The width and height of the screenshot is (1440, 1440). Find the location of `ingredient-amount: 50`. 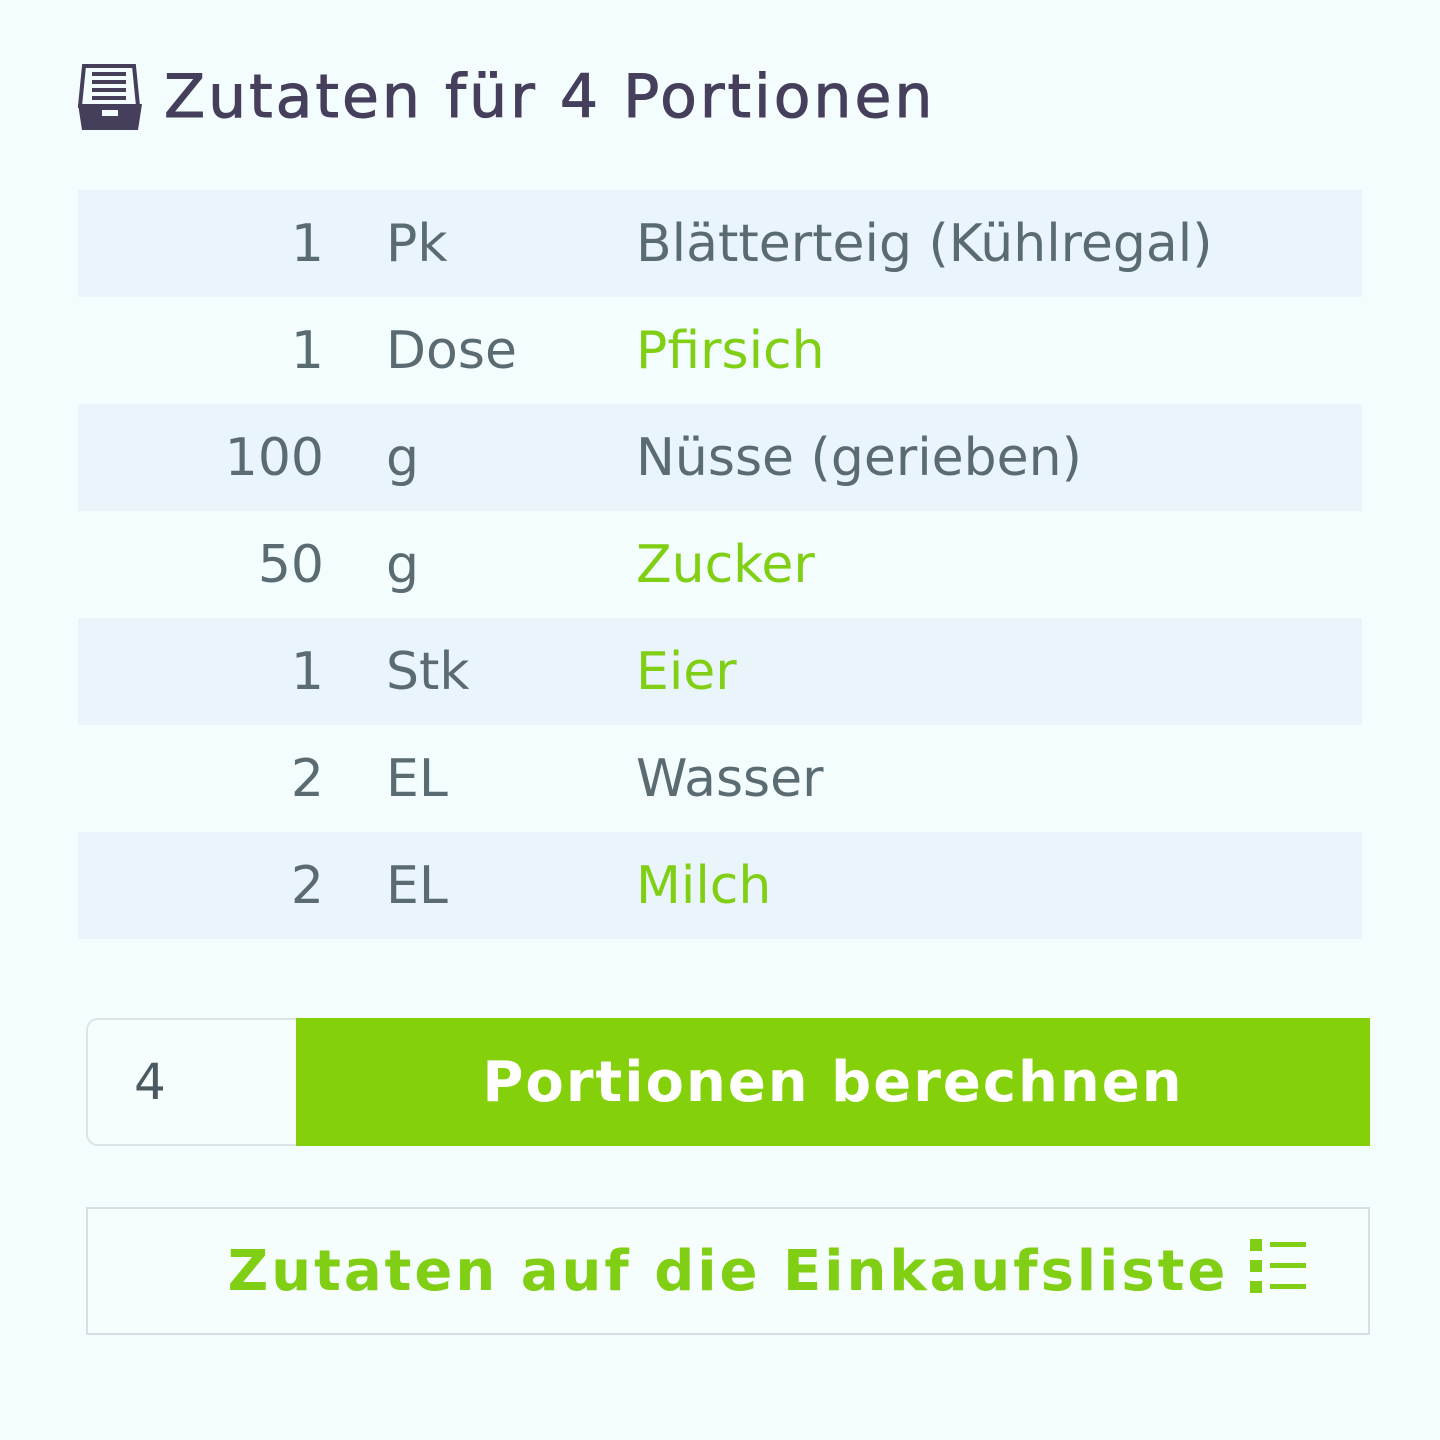

ingredient-amount: 50 is located at coordinates (290, 564).